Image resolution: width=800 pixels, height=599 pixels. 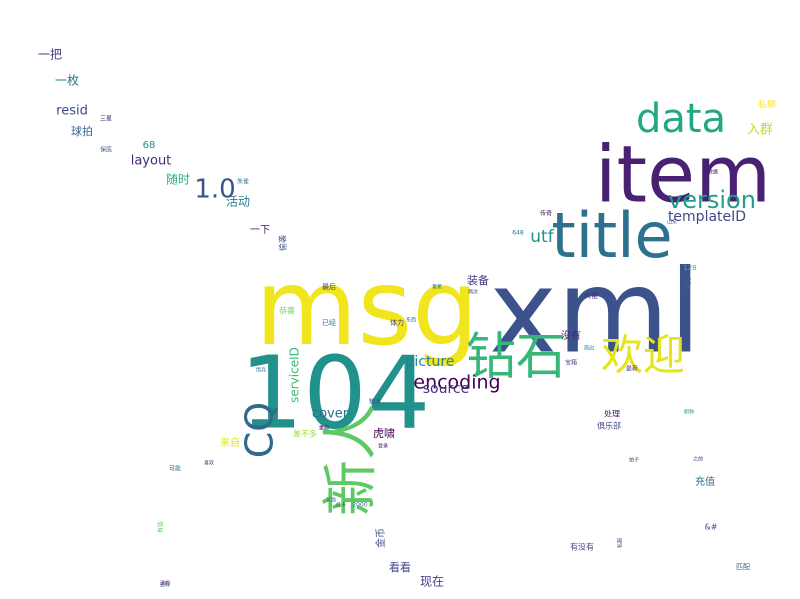 I want to click on word-cloud-word: 一把, so click(x=50, y=55).